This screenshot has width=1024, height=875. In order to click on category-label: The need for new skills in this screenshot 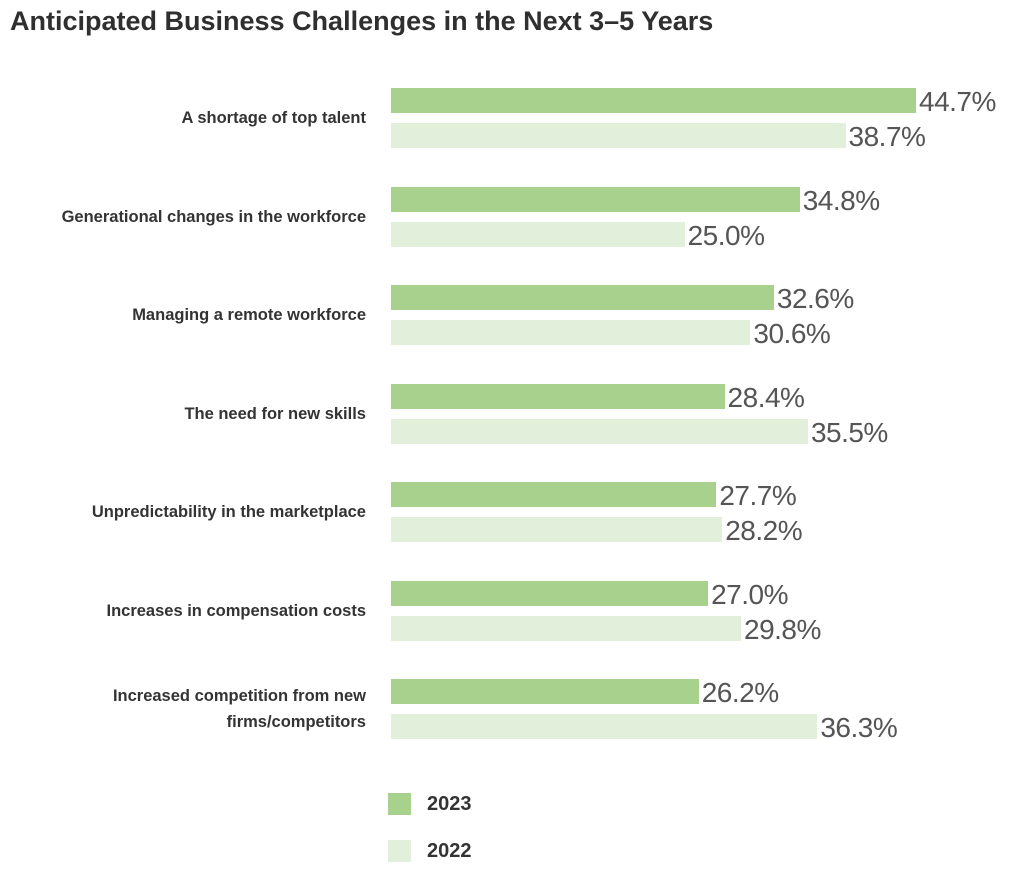, I will do `click(275, 413)`.